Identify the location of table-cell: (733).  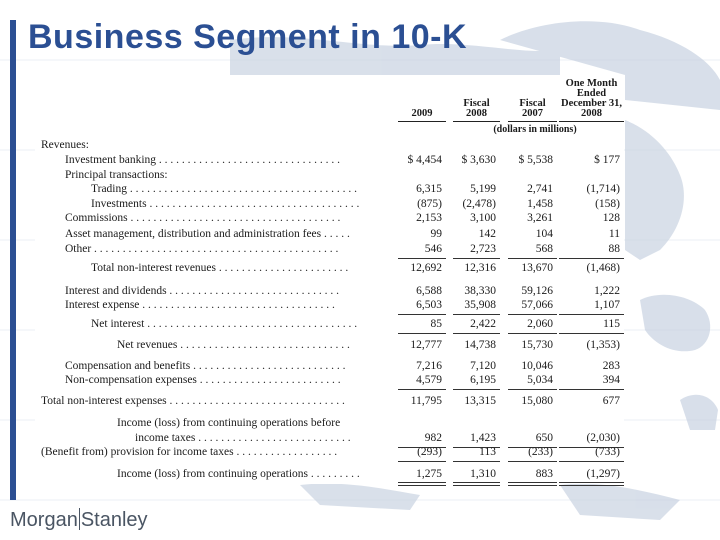
(607, 452).